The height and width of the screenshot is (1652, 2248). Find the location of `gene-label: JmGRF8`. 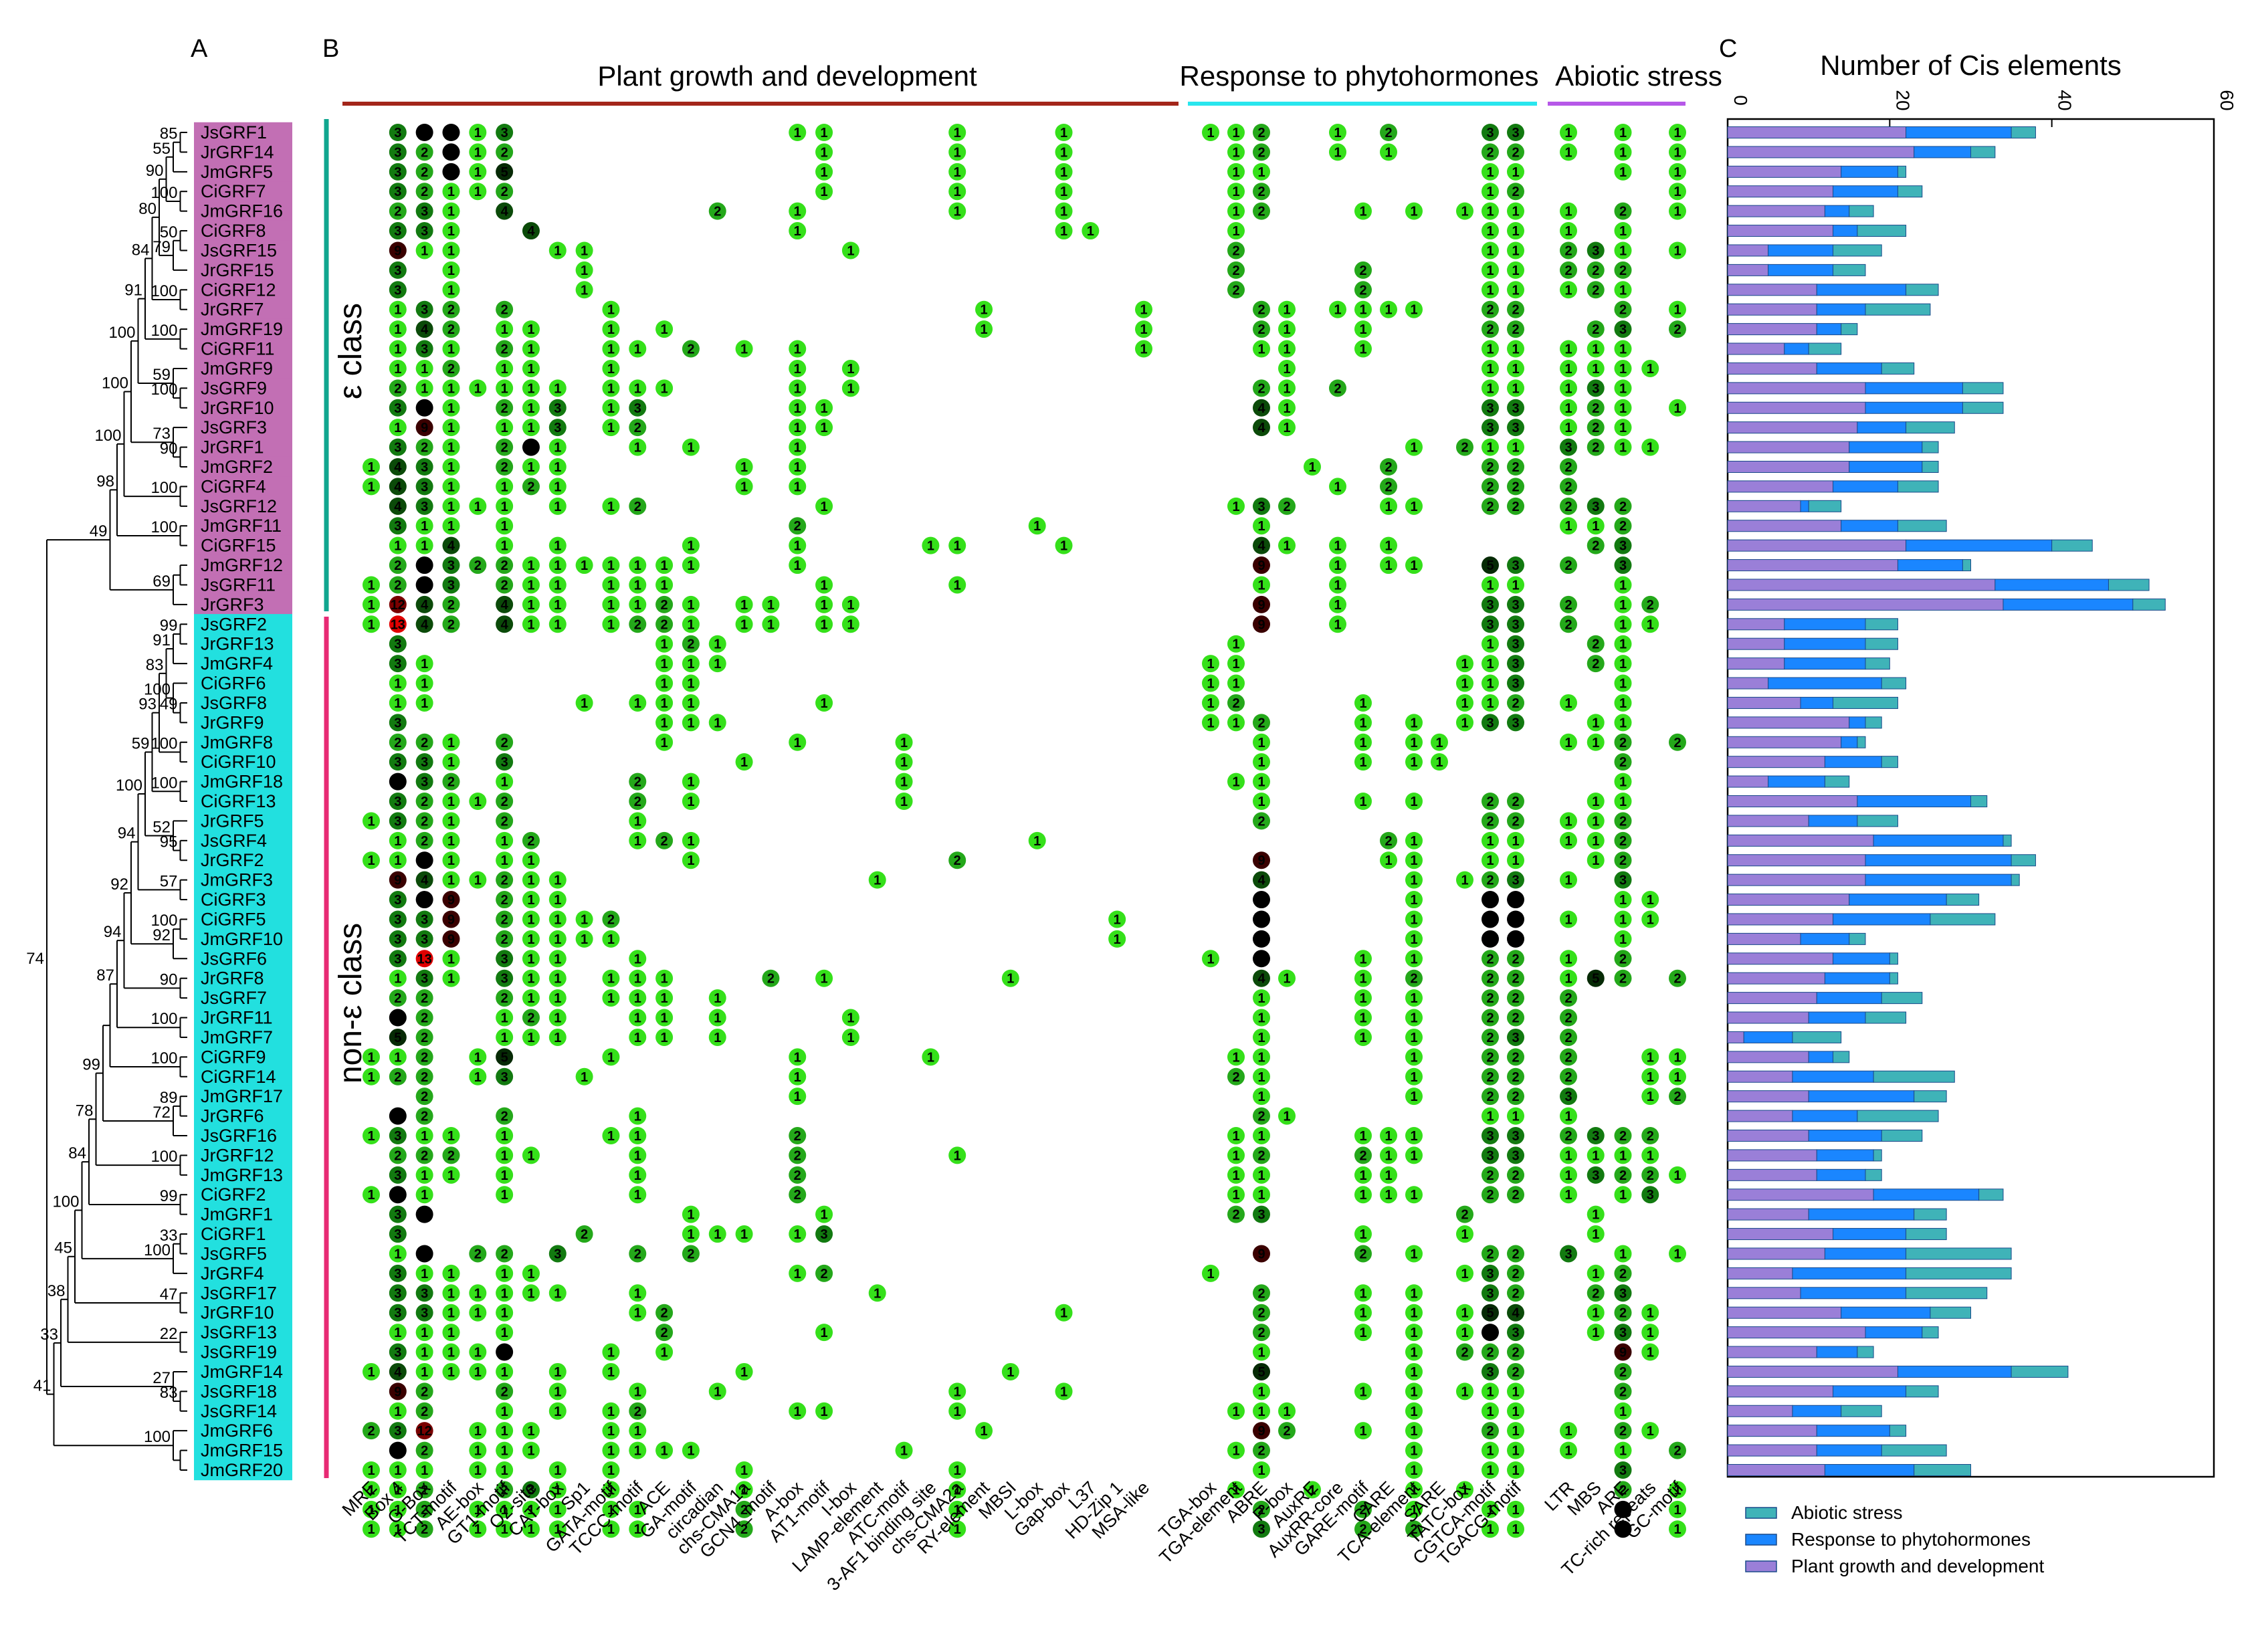

gene-label: JmGRF8 is located at coordinates (237, 742).